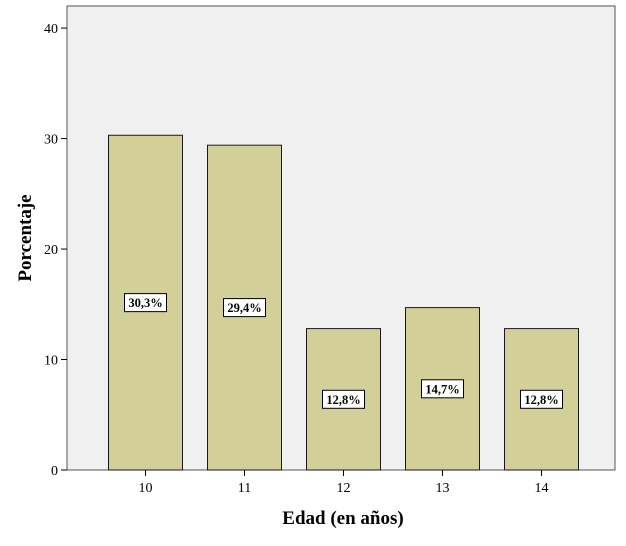  I want to click on y-tick-label: 0, so click(54, 471).